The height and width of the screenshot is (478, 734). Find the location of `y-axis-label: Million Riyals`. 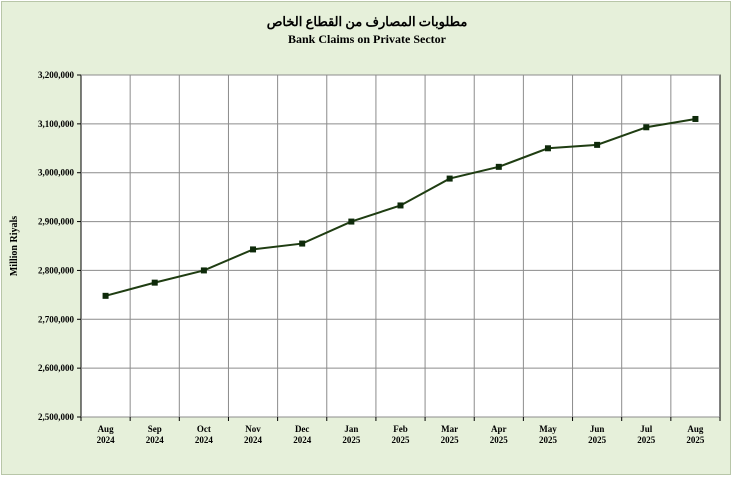

y-axis-label: Million Riyals is located at coordinates (14, 246).